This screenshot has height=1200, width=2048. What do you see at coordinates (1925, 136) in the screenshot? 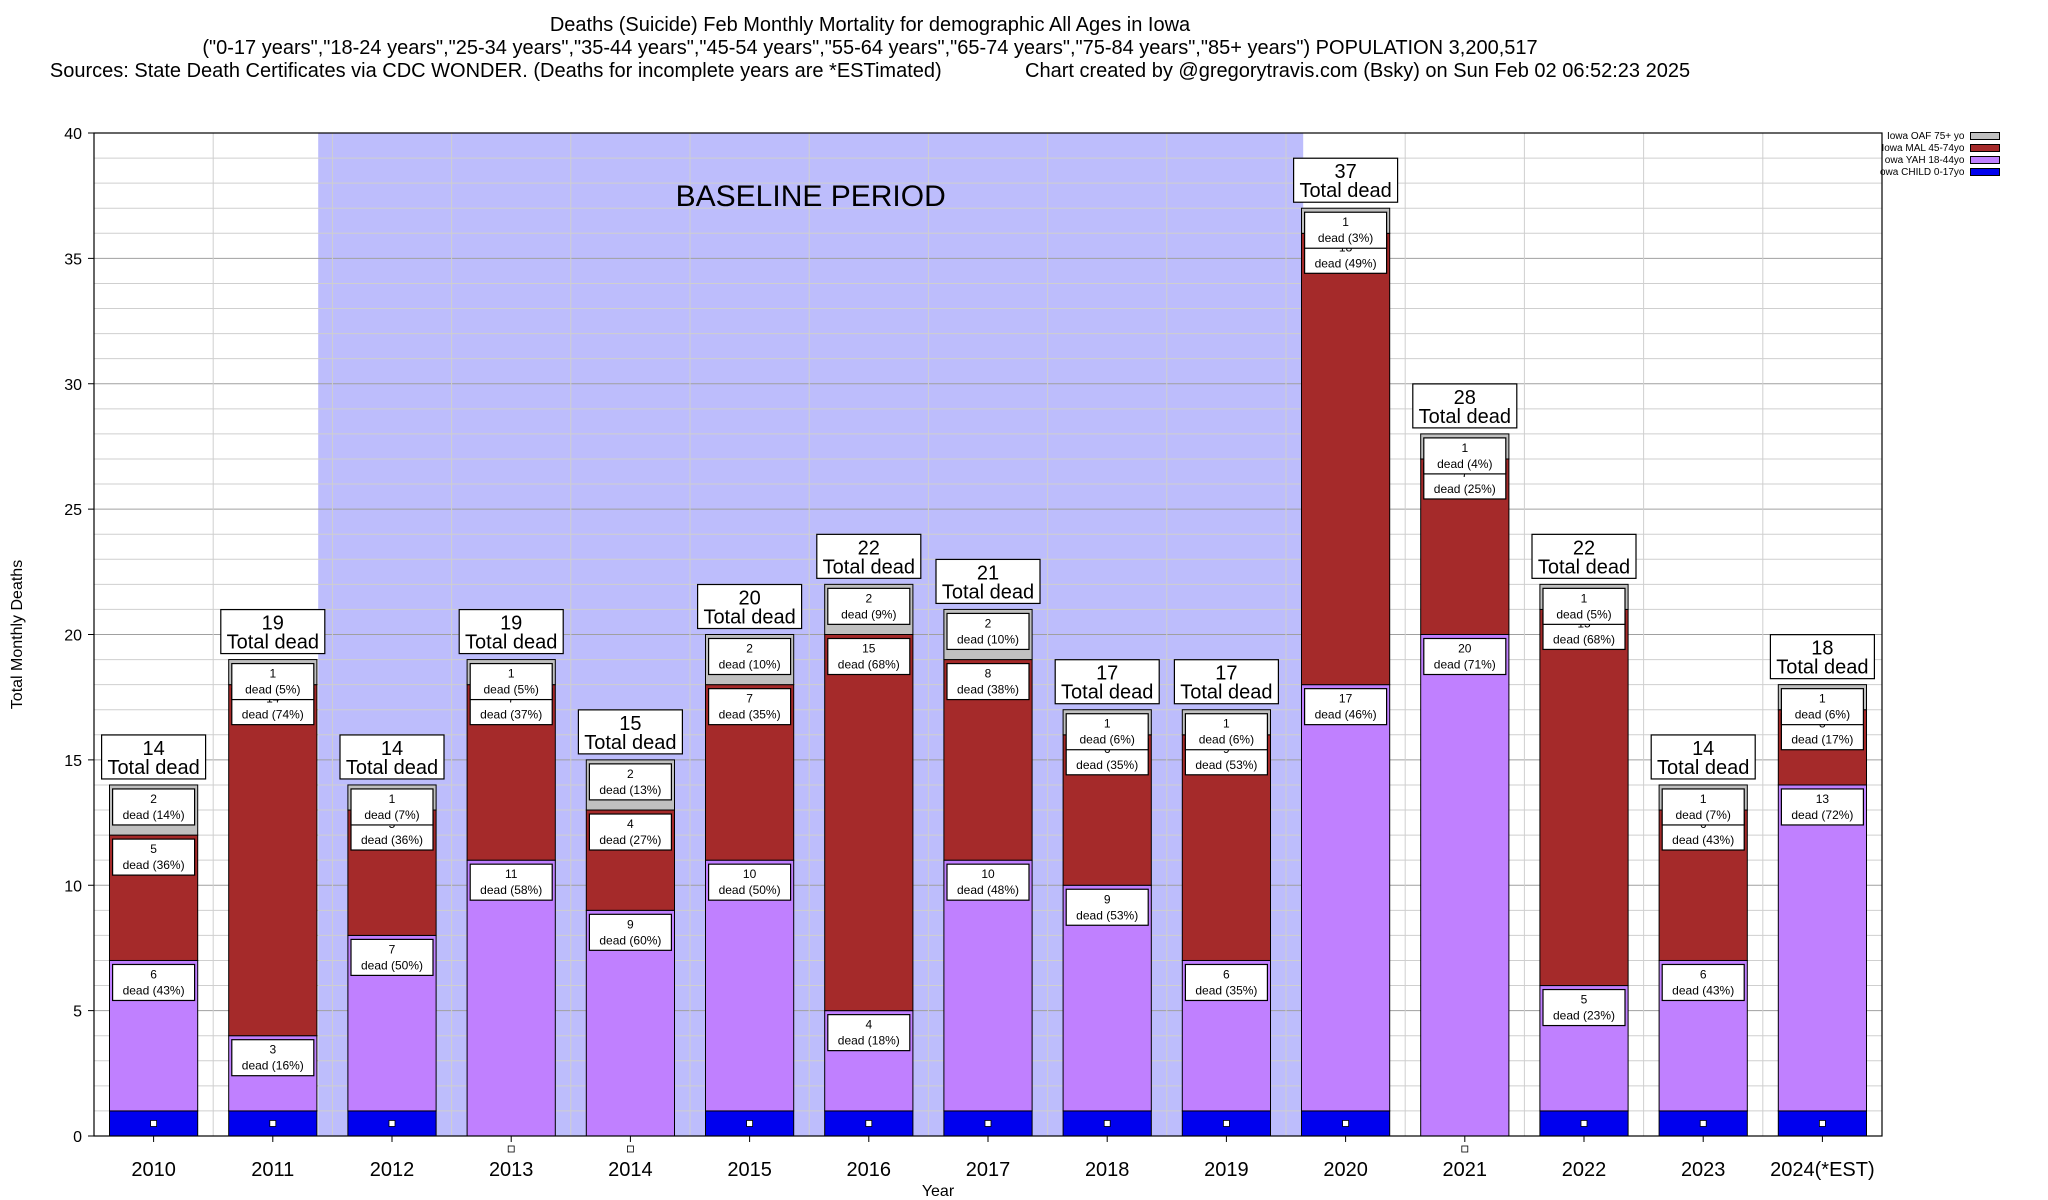
I see `legend-label: Iowa OAF 75+ yo` at bounding box center [1925, 136].